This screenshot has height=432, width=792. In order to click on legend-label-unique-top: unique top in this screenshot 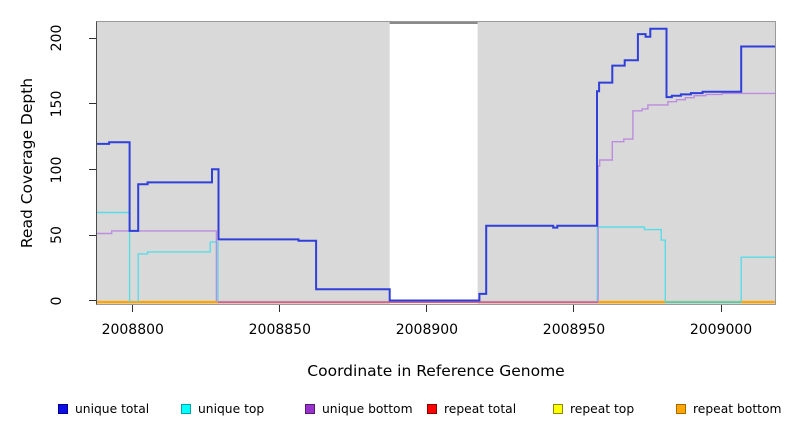, I will do `click(231, 409)`.